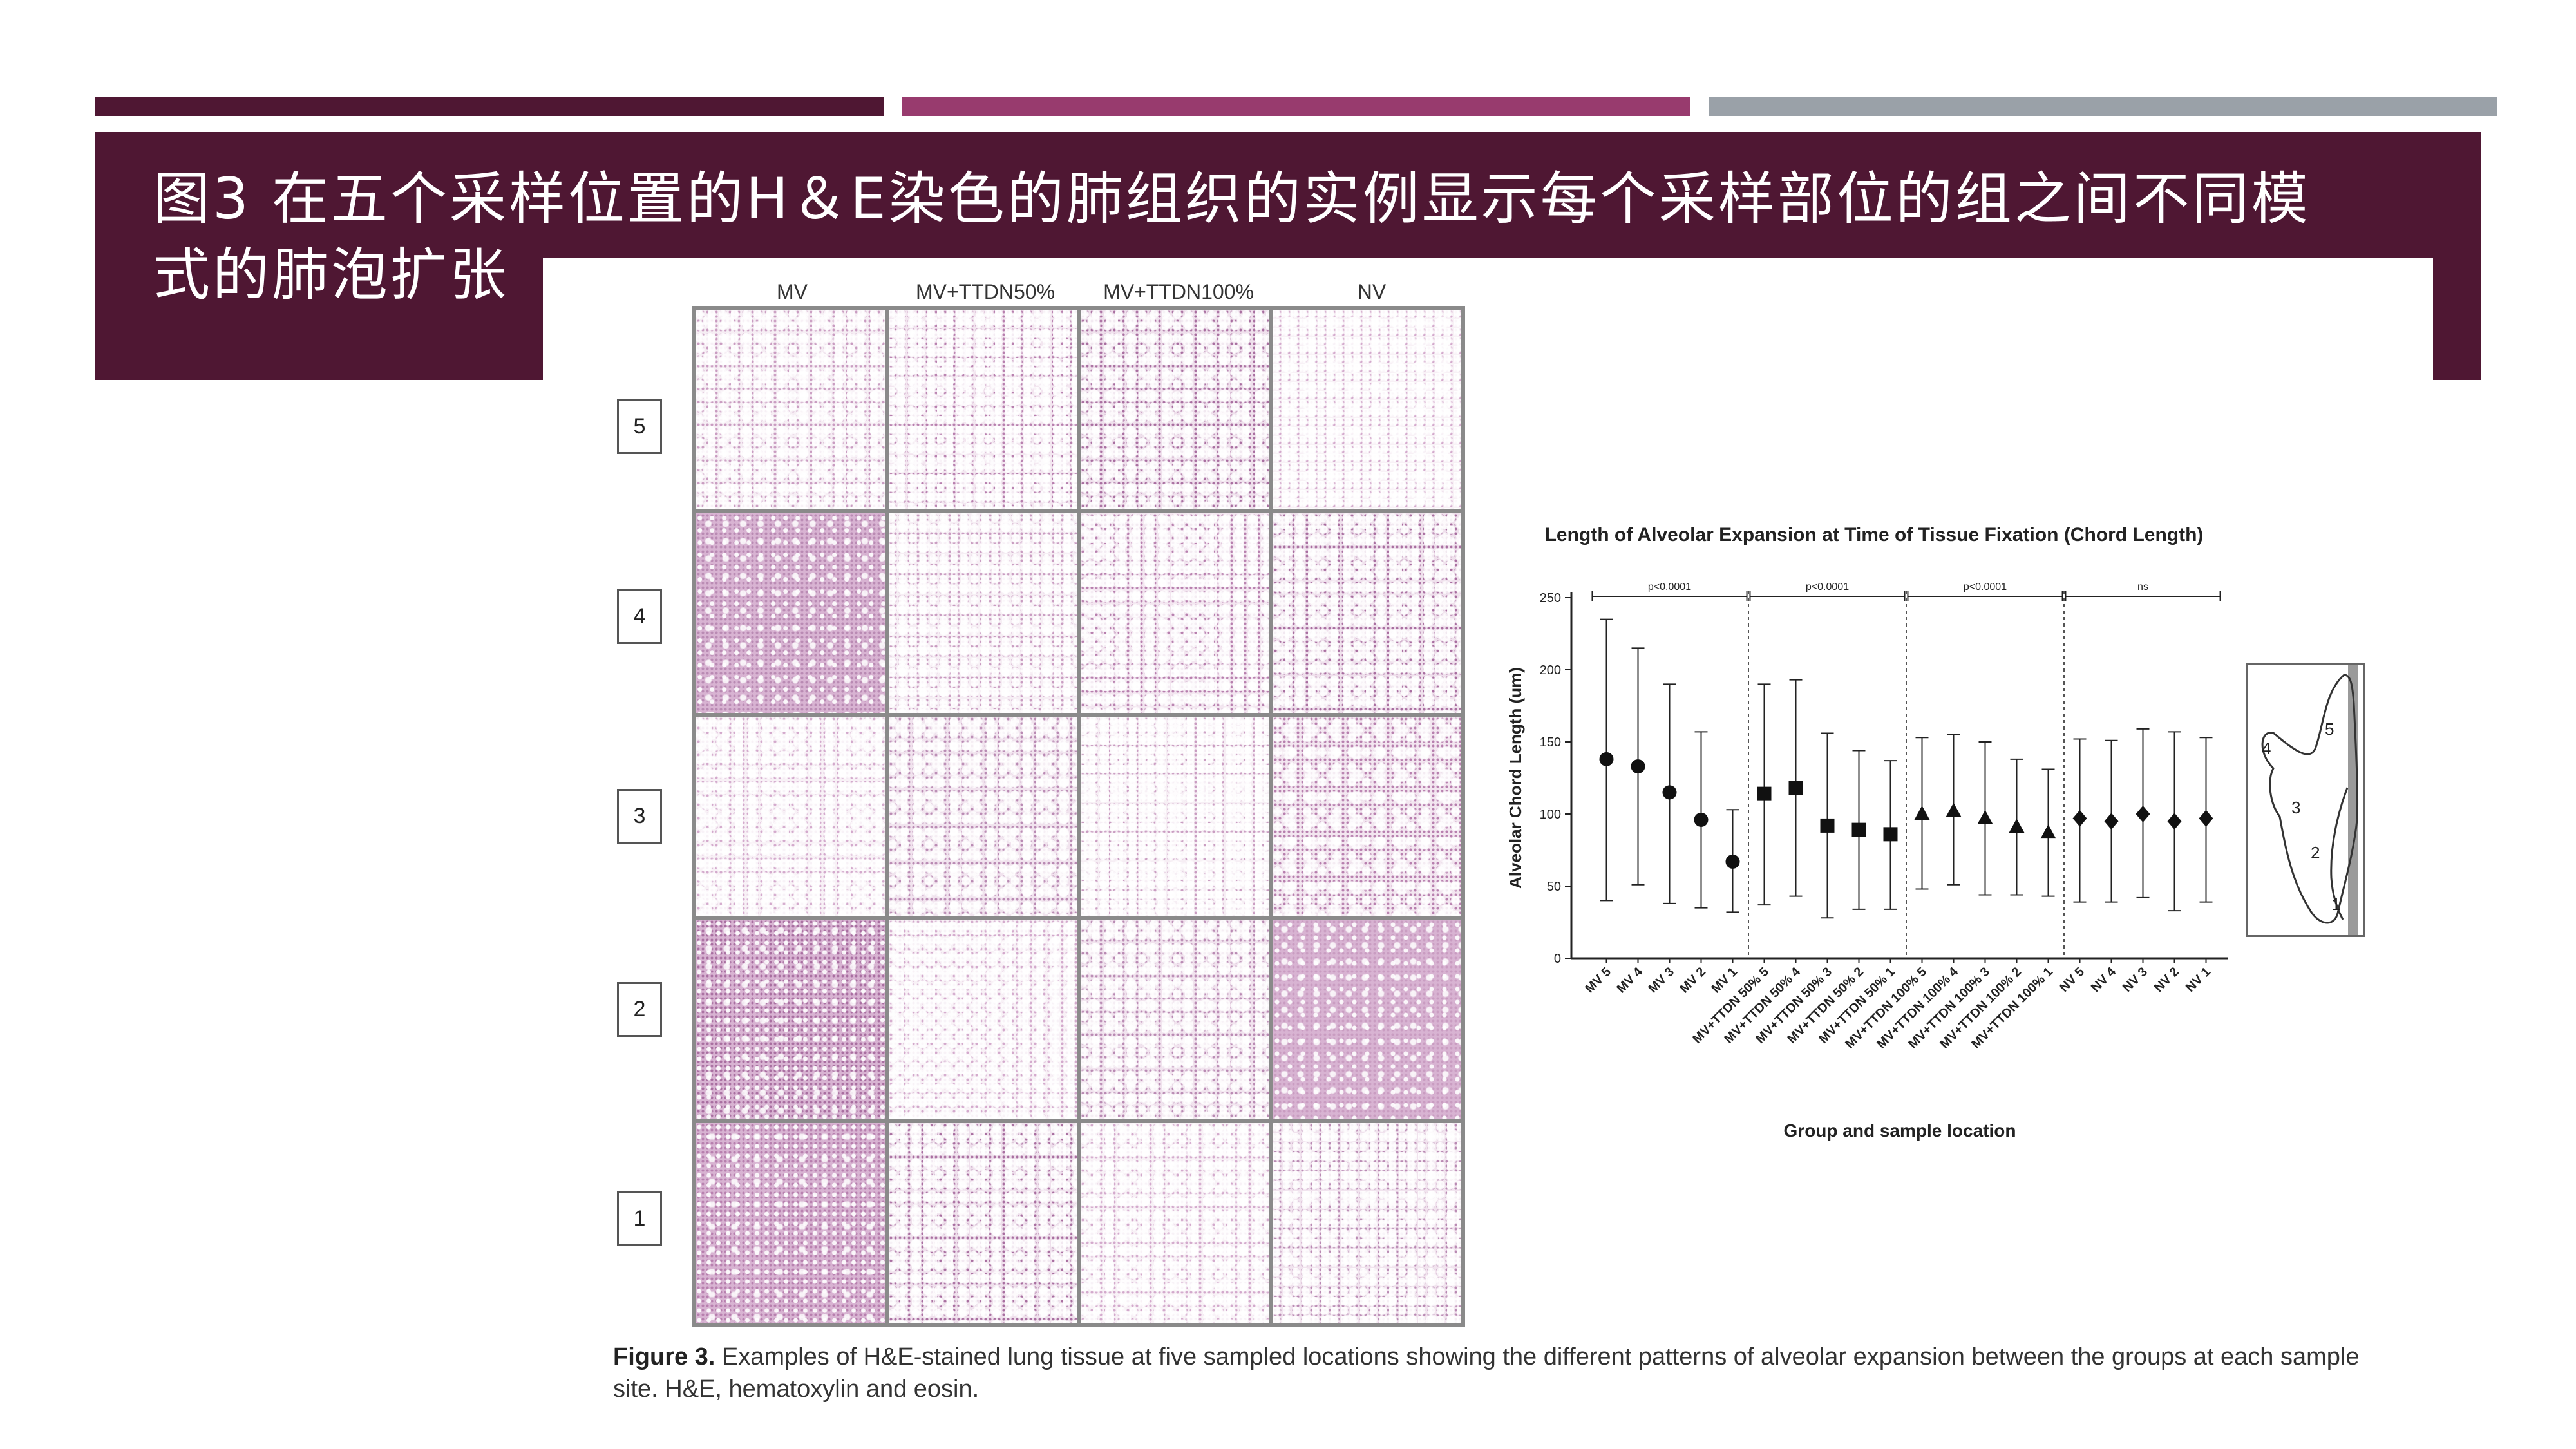 This screenshot has height=1449, width=2576. What do you see at coordinates (982, 410) in the screenshot?
I see `histology-panel-mv-ttdn50--row-5` at bounding box center [982, 410].